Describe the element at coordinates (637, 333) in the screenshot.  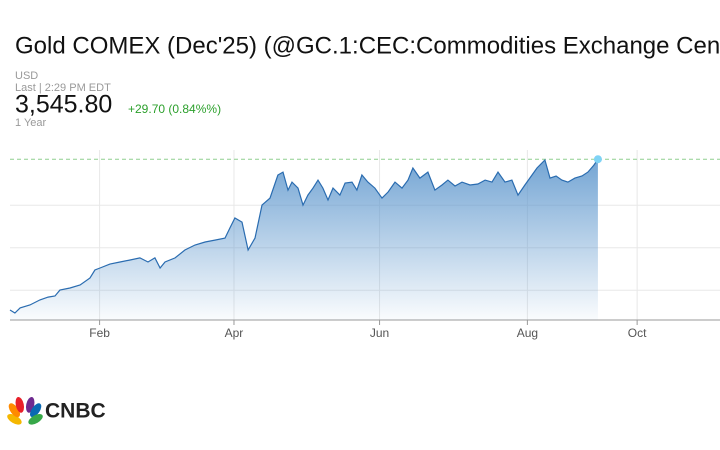
I see `x-tick-label: Oct` at that location.